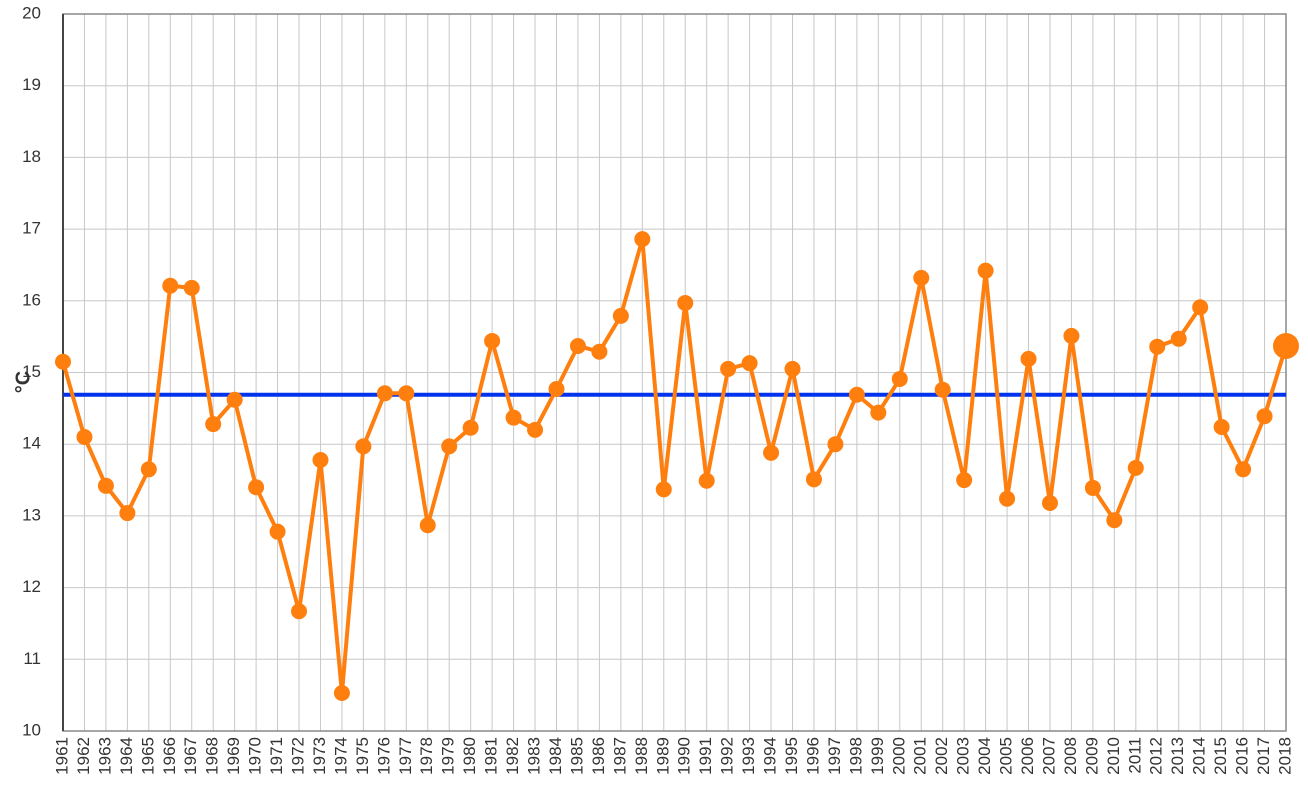  What do you see at coordinates (963, 756) in the screenshot?
I see `x-tick-label: 2003` at bounding box center [963, 756].